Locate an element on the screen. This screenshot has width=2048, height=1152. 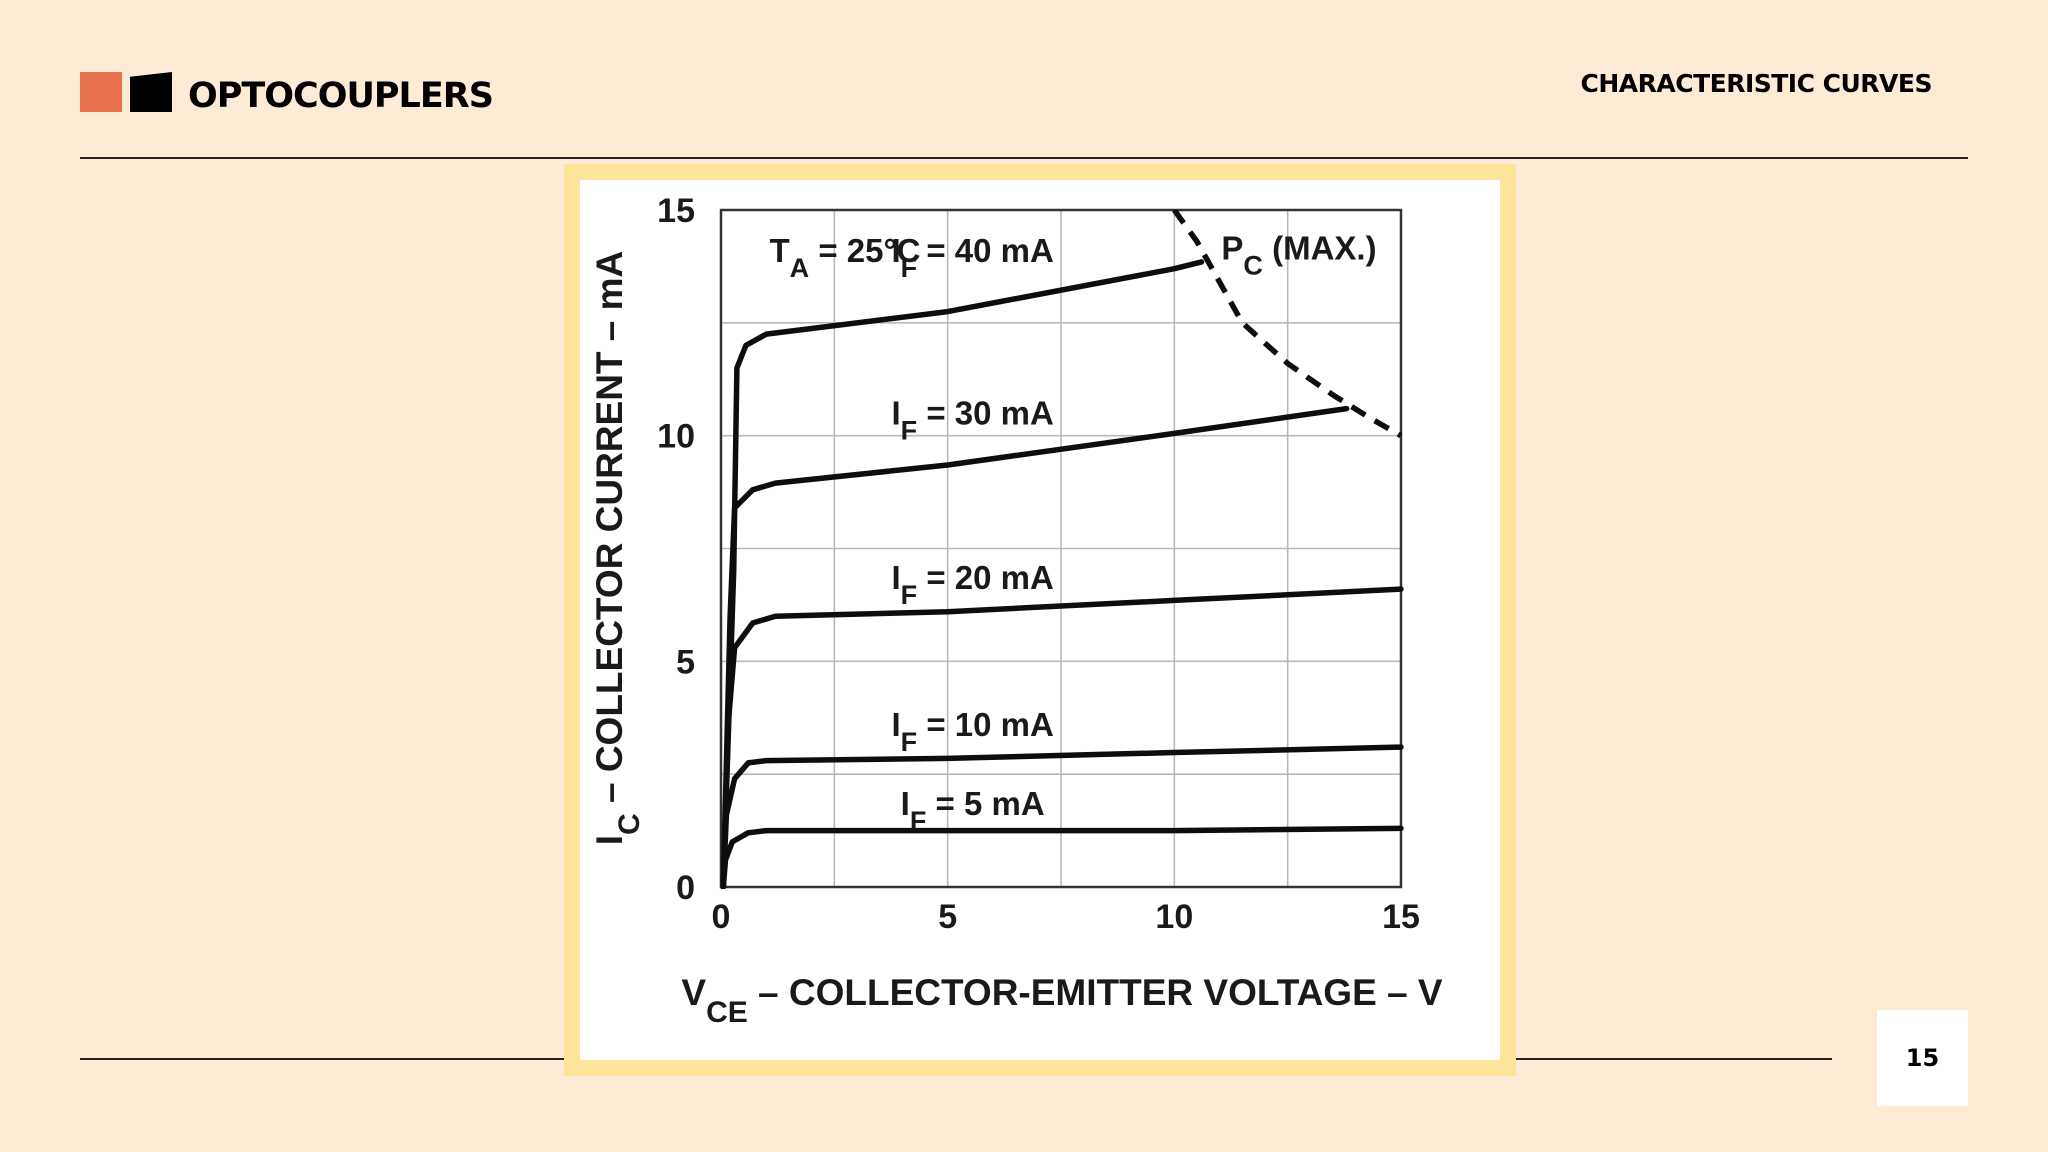
x-tick-label: 0 is located at coordinates (721, 917).